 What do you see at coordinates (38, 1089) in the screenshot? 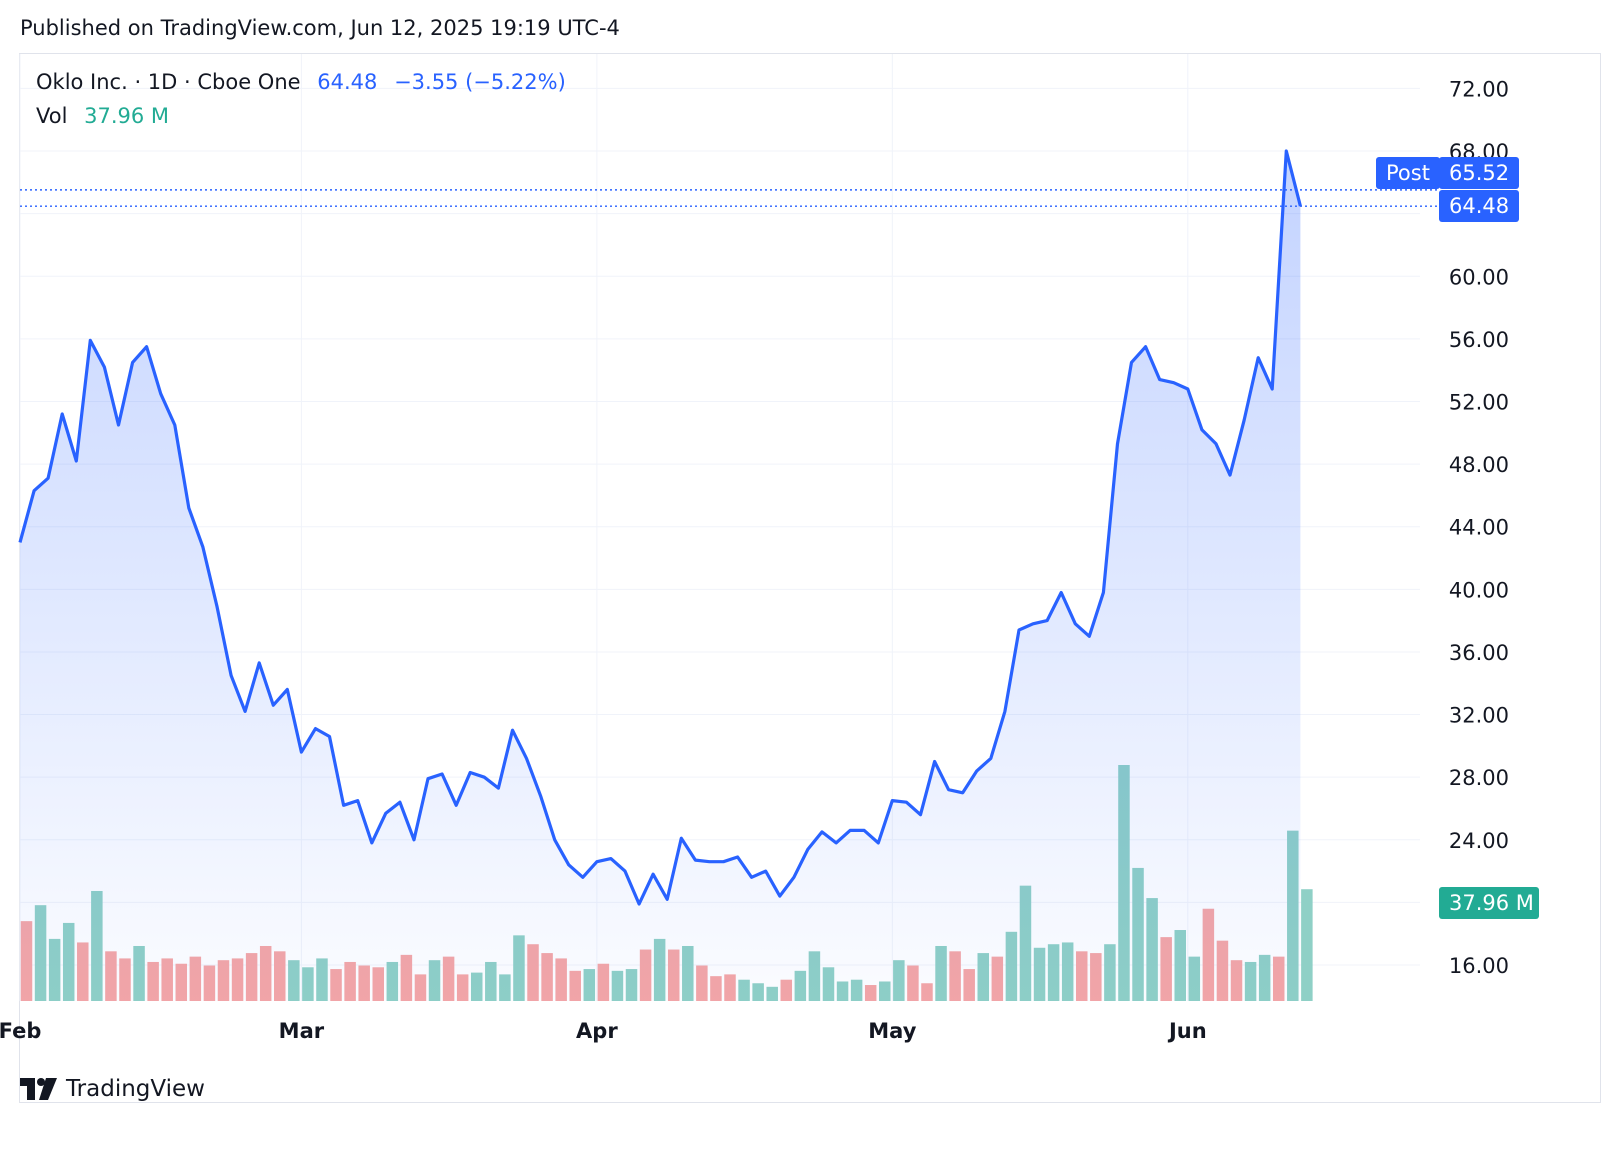
I see `tradingview-logo-icon` at bounding box center [38, 1089].